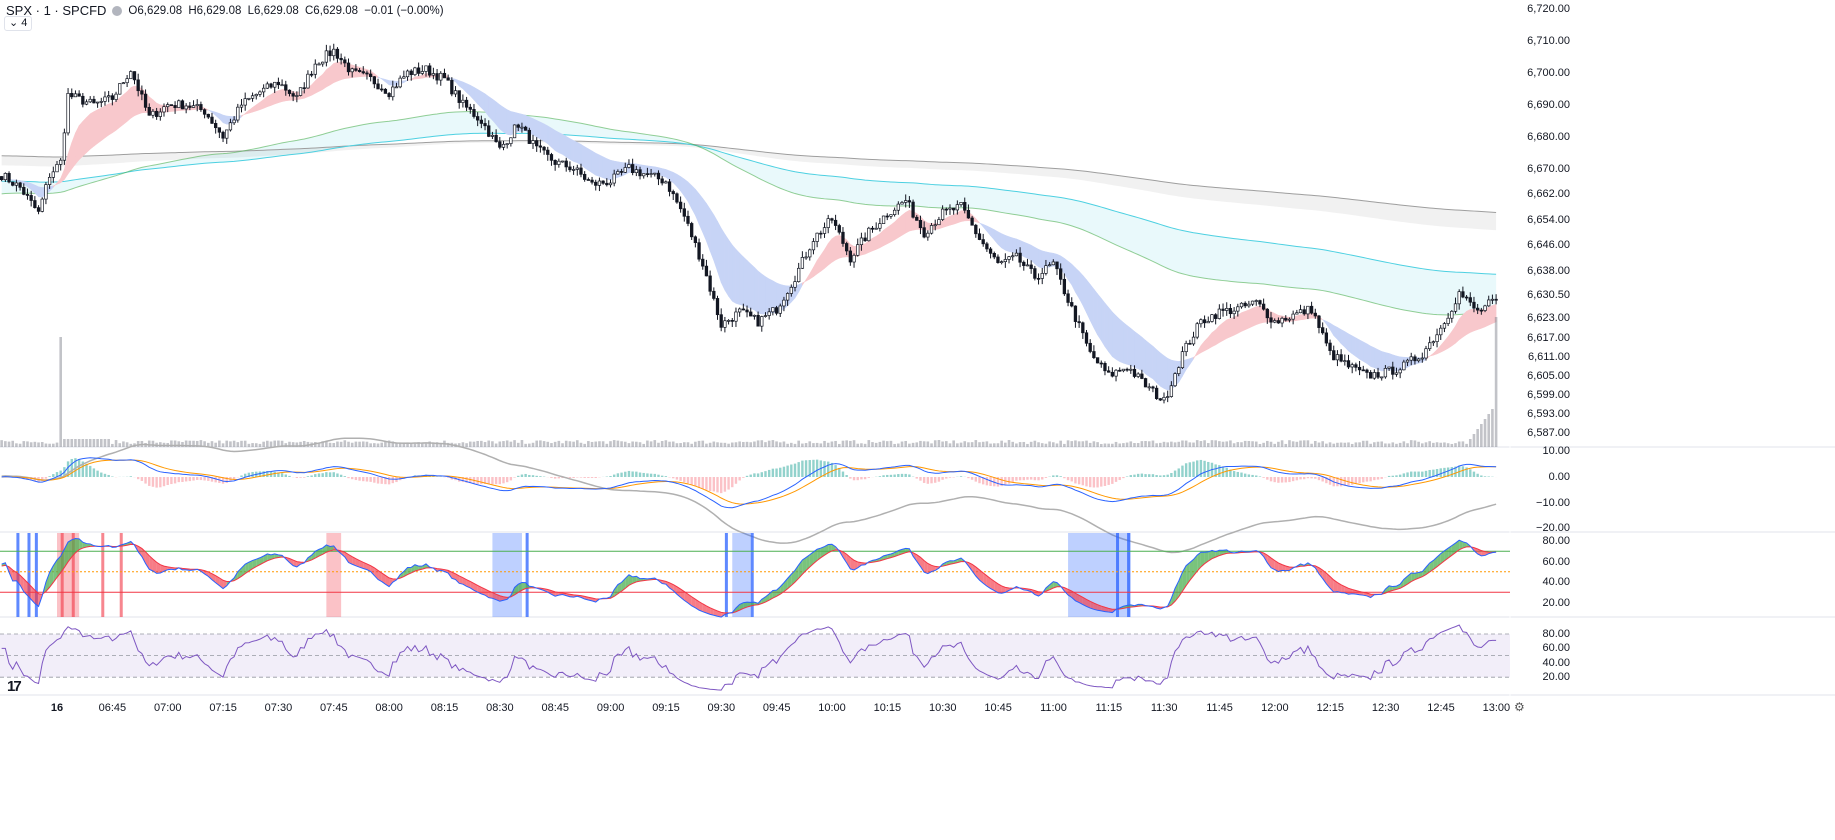  Describe the element at coordinates (18, 23) in the screenshot. I see `indicators-collapse-button: ⌄ 4` at that location.